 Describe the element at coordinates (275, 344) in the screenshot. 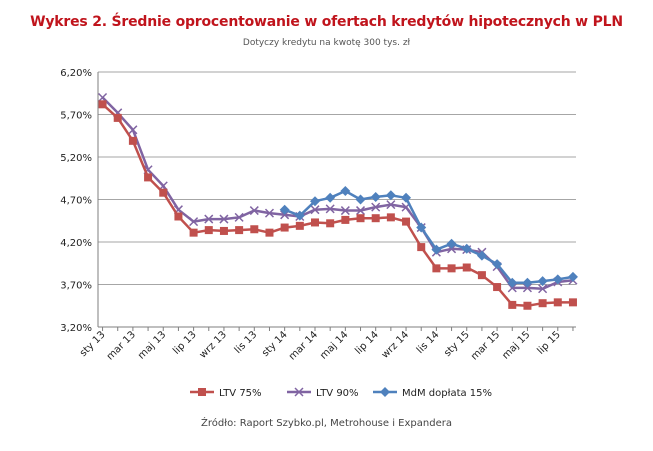

I see `x-tick-label: sty 14` at that location.